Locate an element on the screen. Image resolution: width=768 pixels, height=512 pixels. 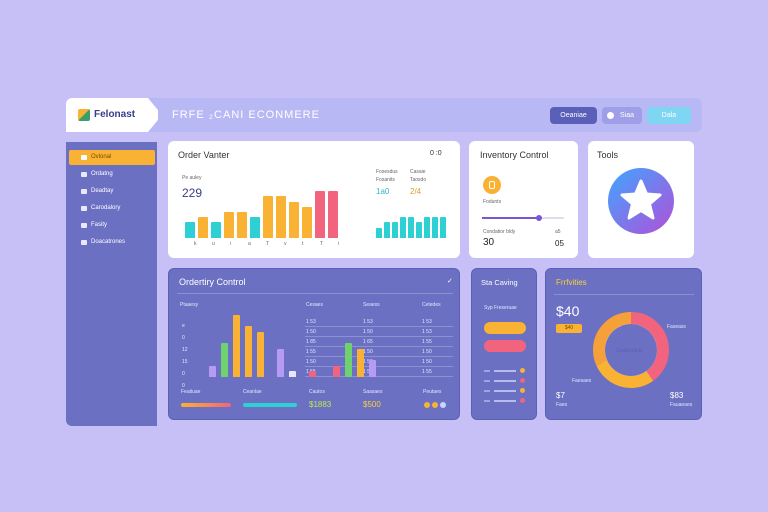
user-icon is located at coordinates (84, 174).